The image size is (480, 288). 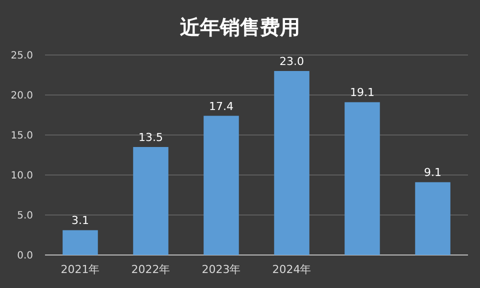 What do you see at coordinates (221, 106) in the screenshot?
I see `data-label: 17.4` at bounding box center [221, 106].